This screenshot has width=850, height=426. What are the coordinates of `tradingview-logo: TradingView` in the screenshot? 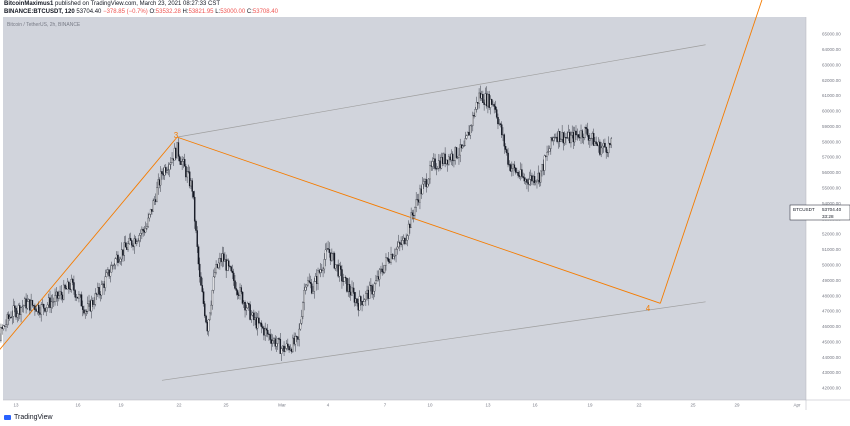 It's located at (28, 417).